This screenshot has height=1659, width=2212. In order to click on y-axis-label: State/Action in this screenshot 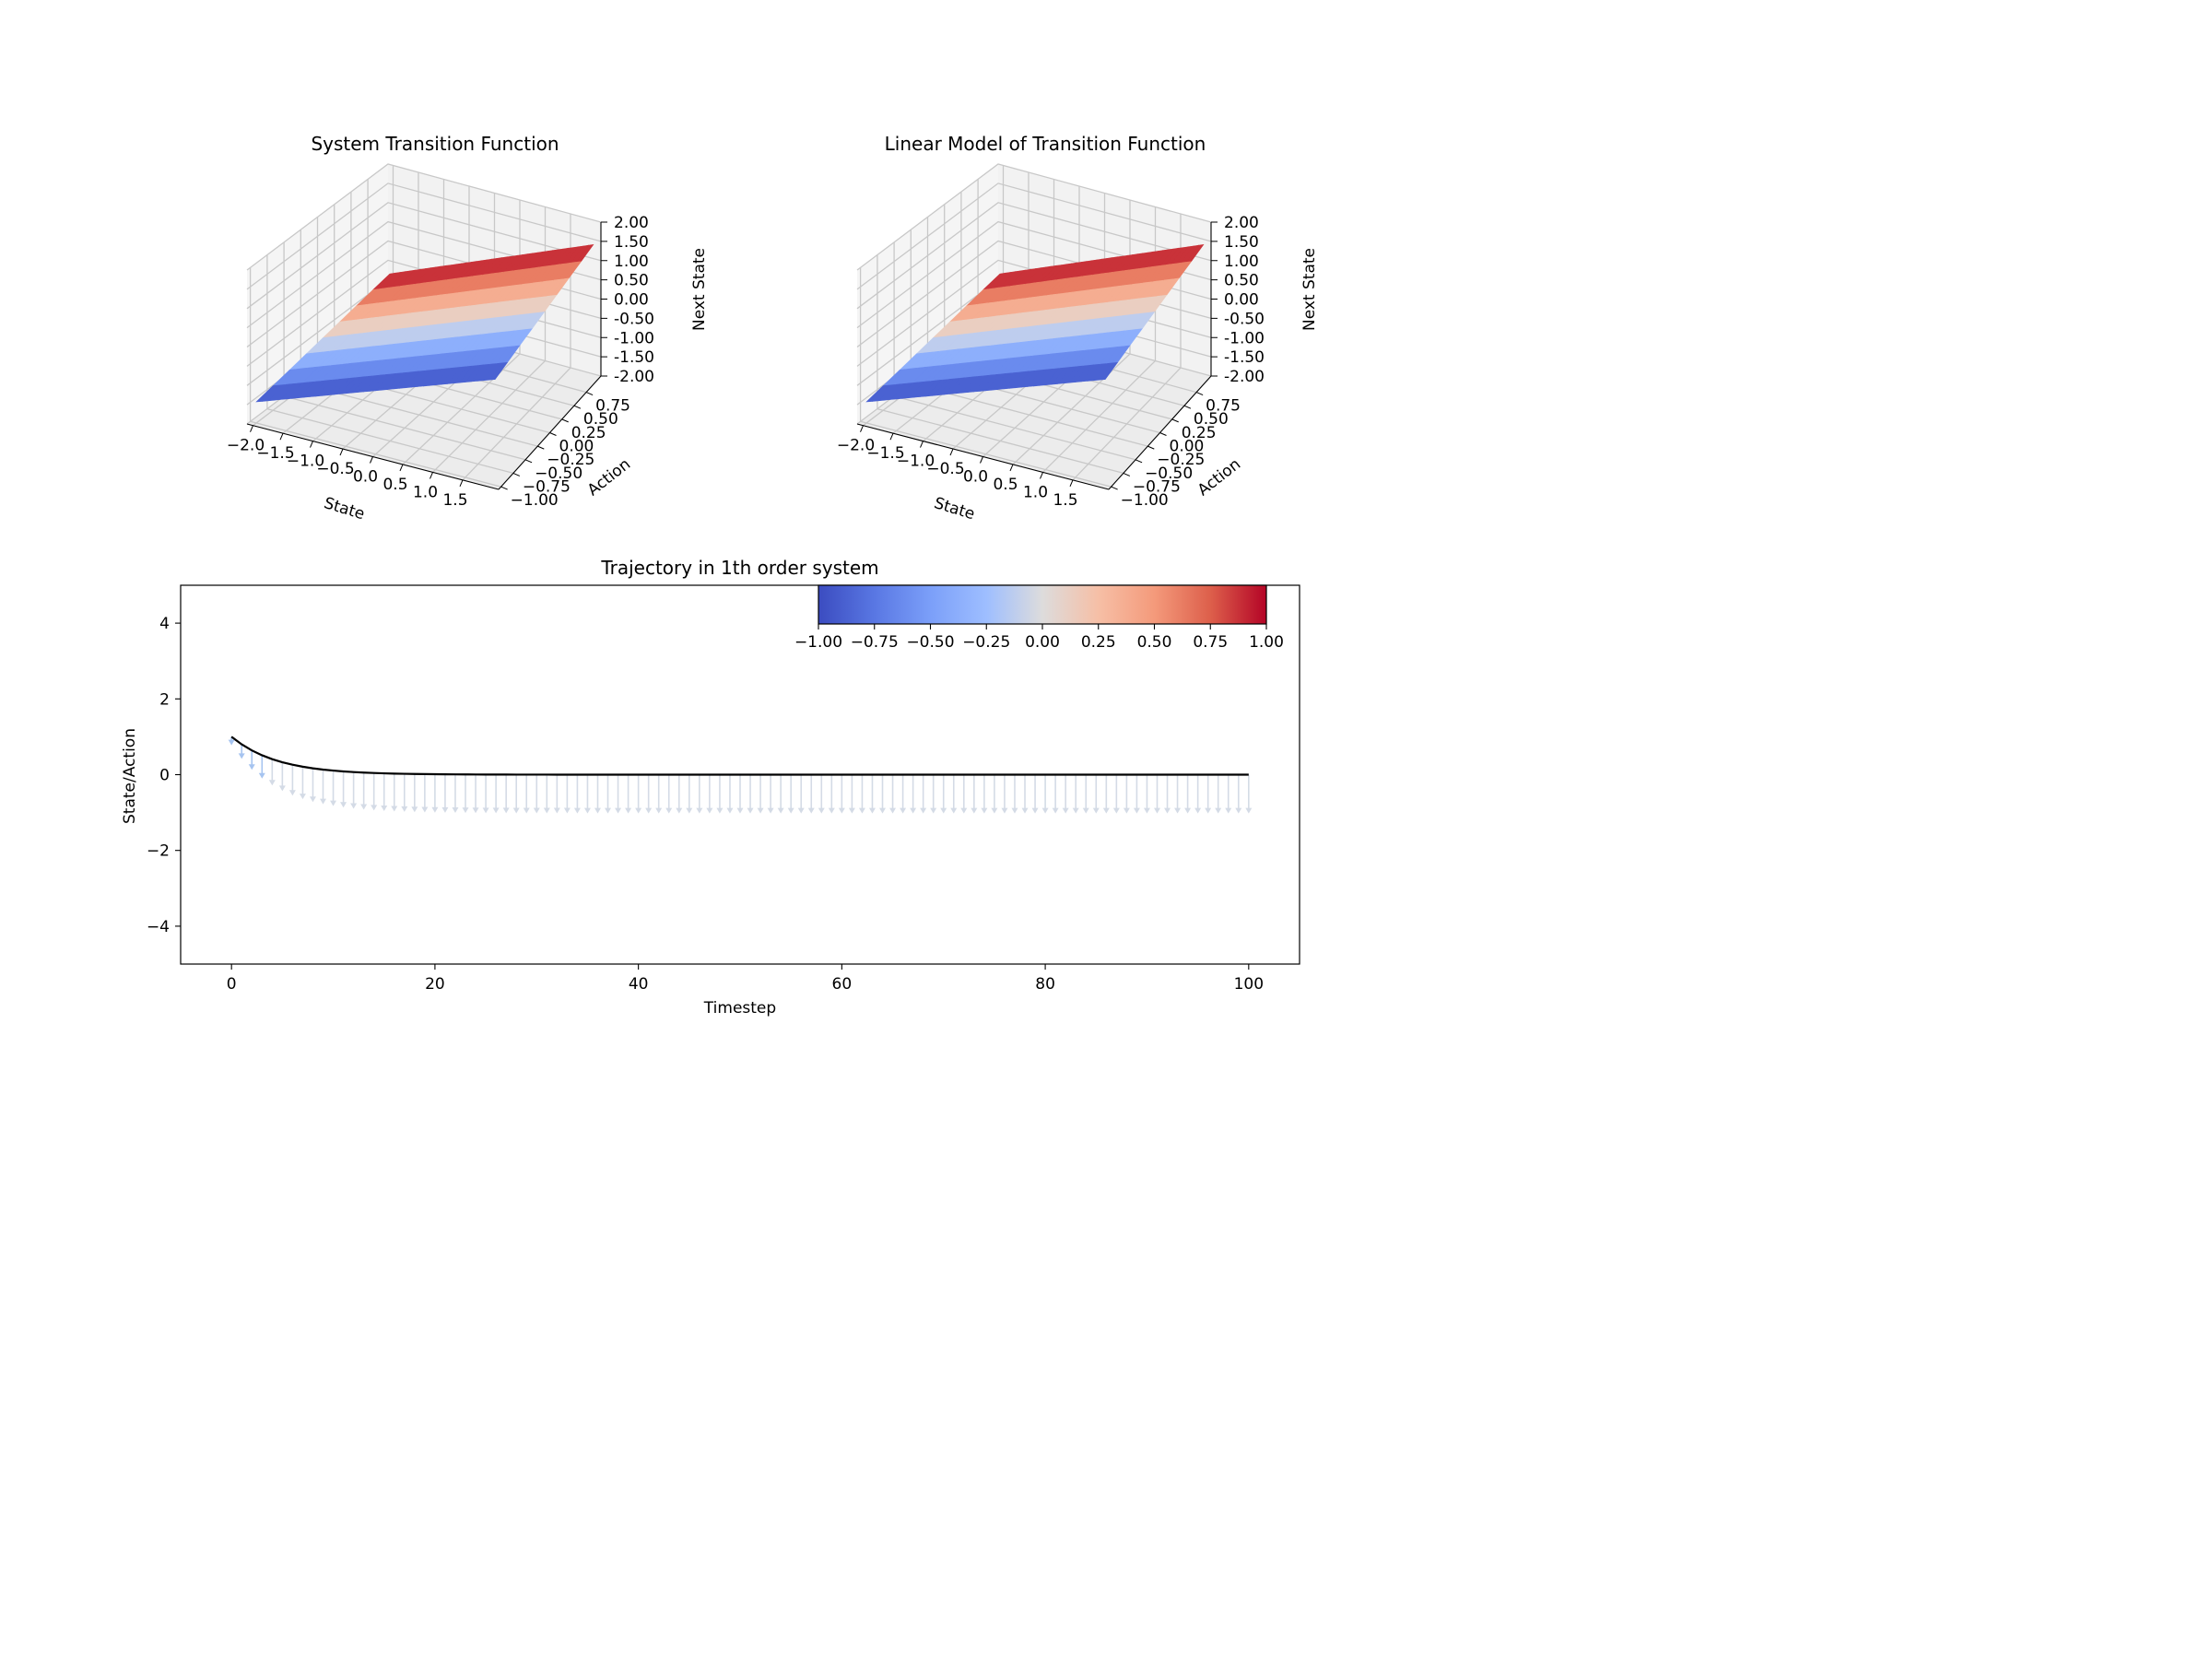, I will do `click(130, 776)`.